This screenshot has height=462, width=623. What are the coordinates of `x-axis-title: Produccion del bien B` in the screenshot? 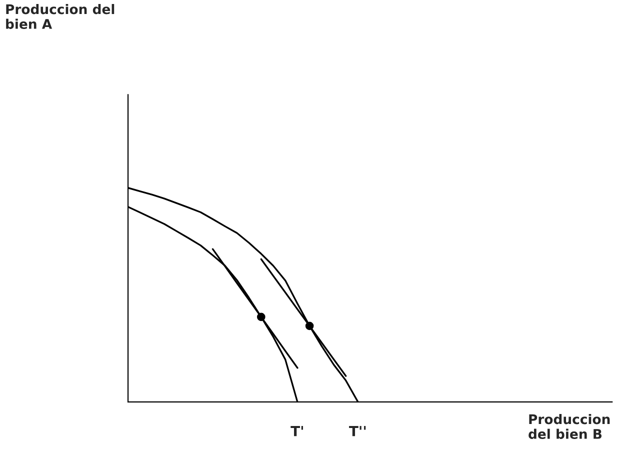 It's located at (569, 426).